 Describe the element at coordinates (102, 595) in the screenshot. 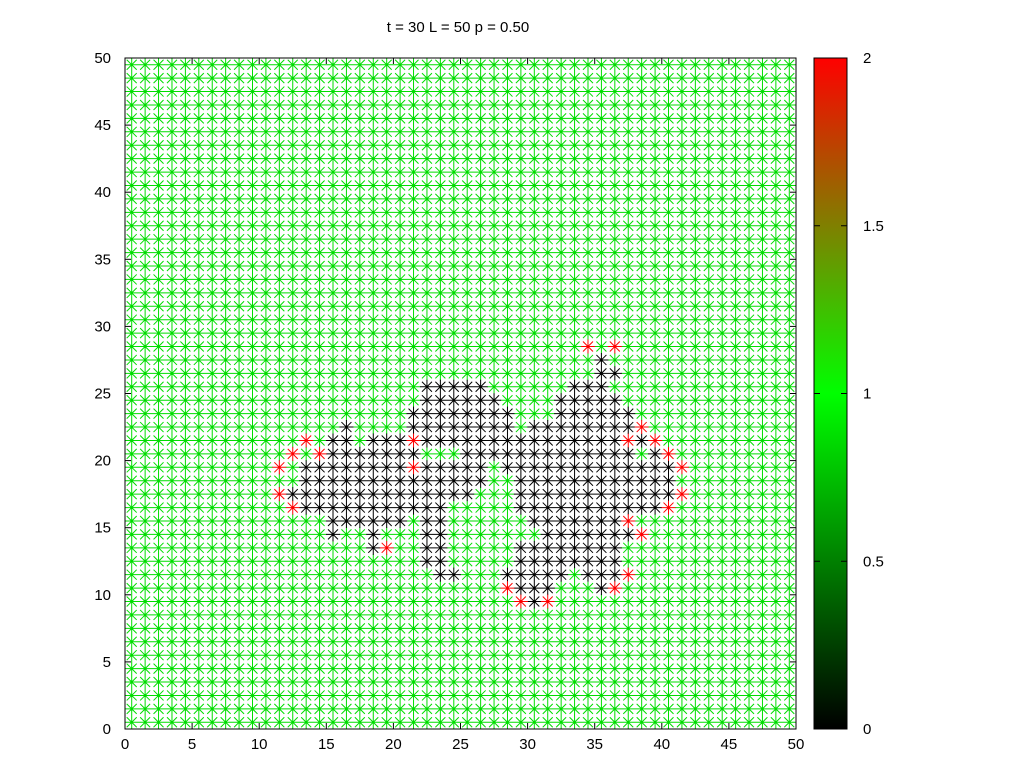

I see `y-tick-label: 10` at that location.